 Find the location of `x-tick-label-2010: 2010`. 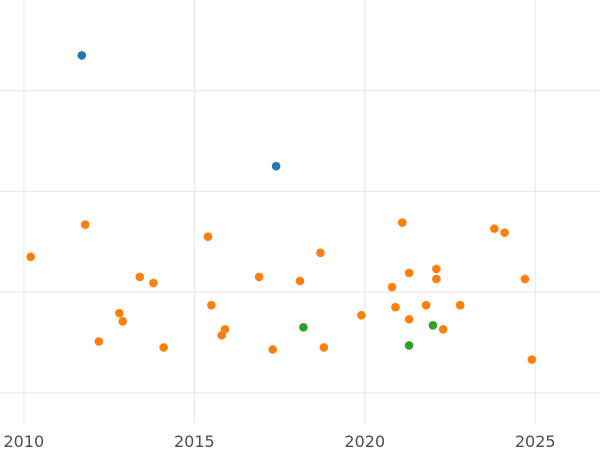

x-tick-label-2010: 2010 is located at coordinates (24, 441).